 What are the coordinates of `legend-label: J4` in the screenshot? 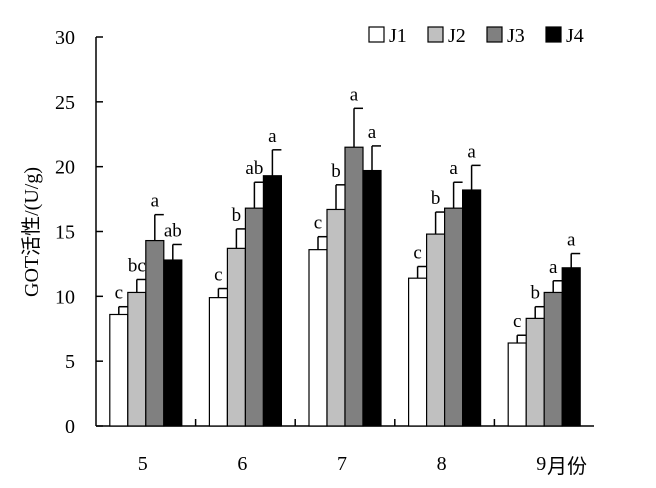 It's located at (575, 36).